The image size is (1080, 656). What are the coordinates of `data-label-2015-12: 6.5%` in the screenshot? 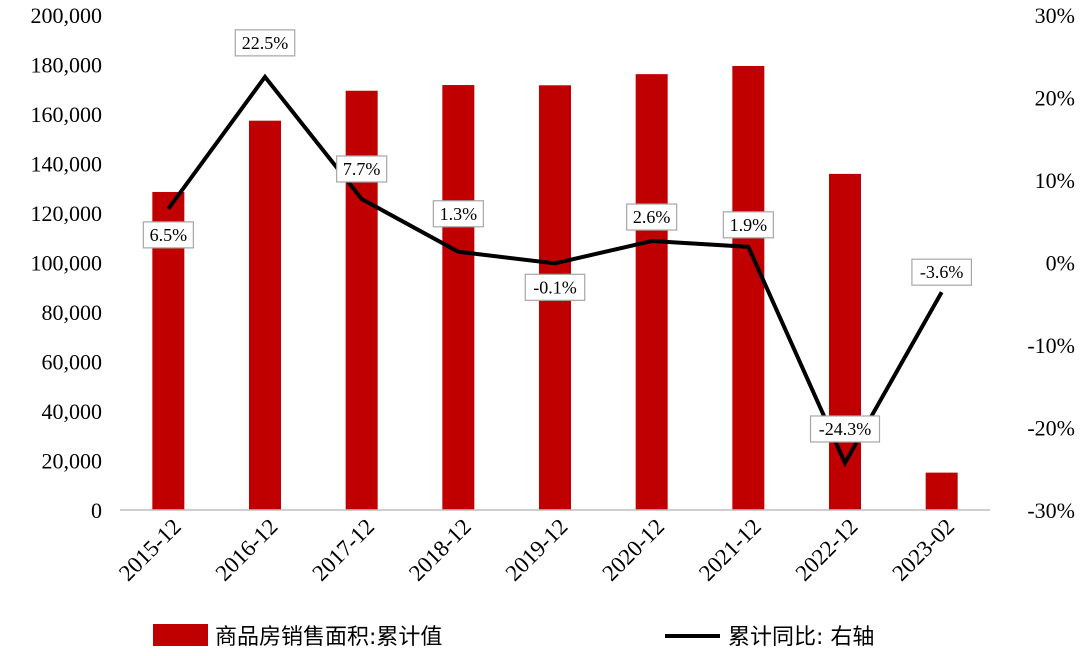 It's located at (168, 235).